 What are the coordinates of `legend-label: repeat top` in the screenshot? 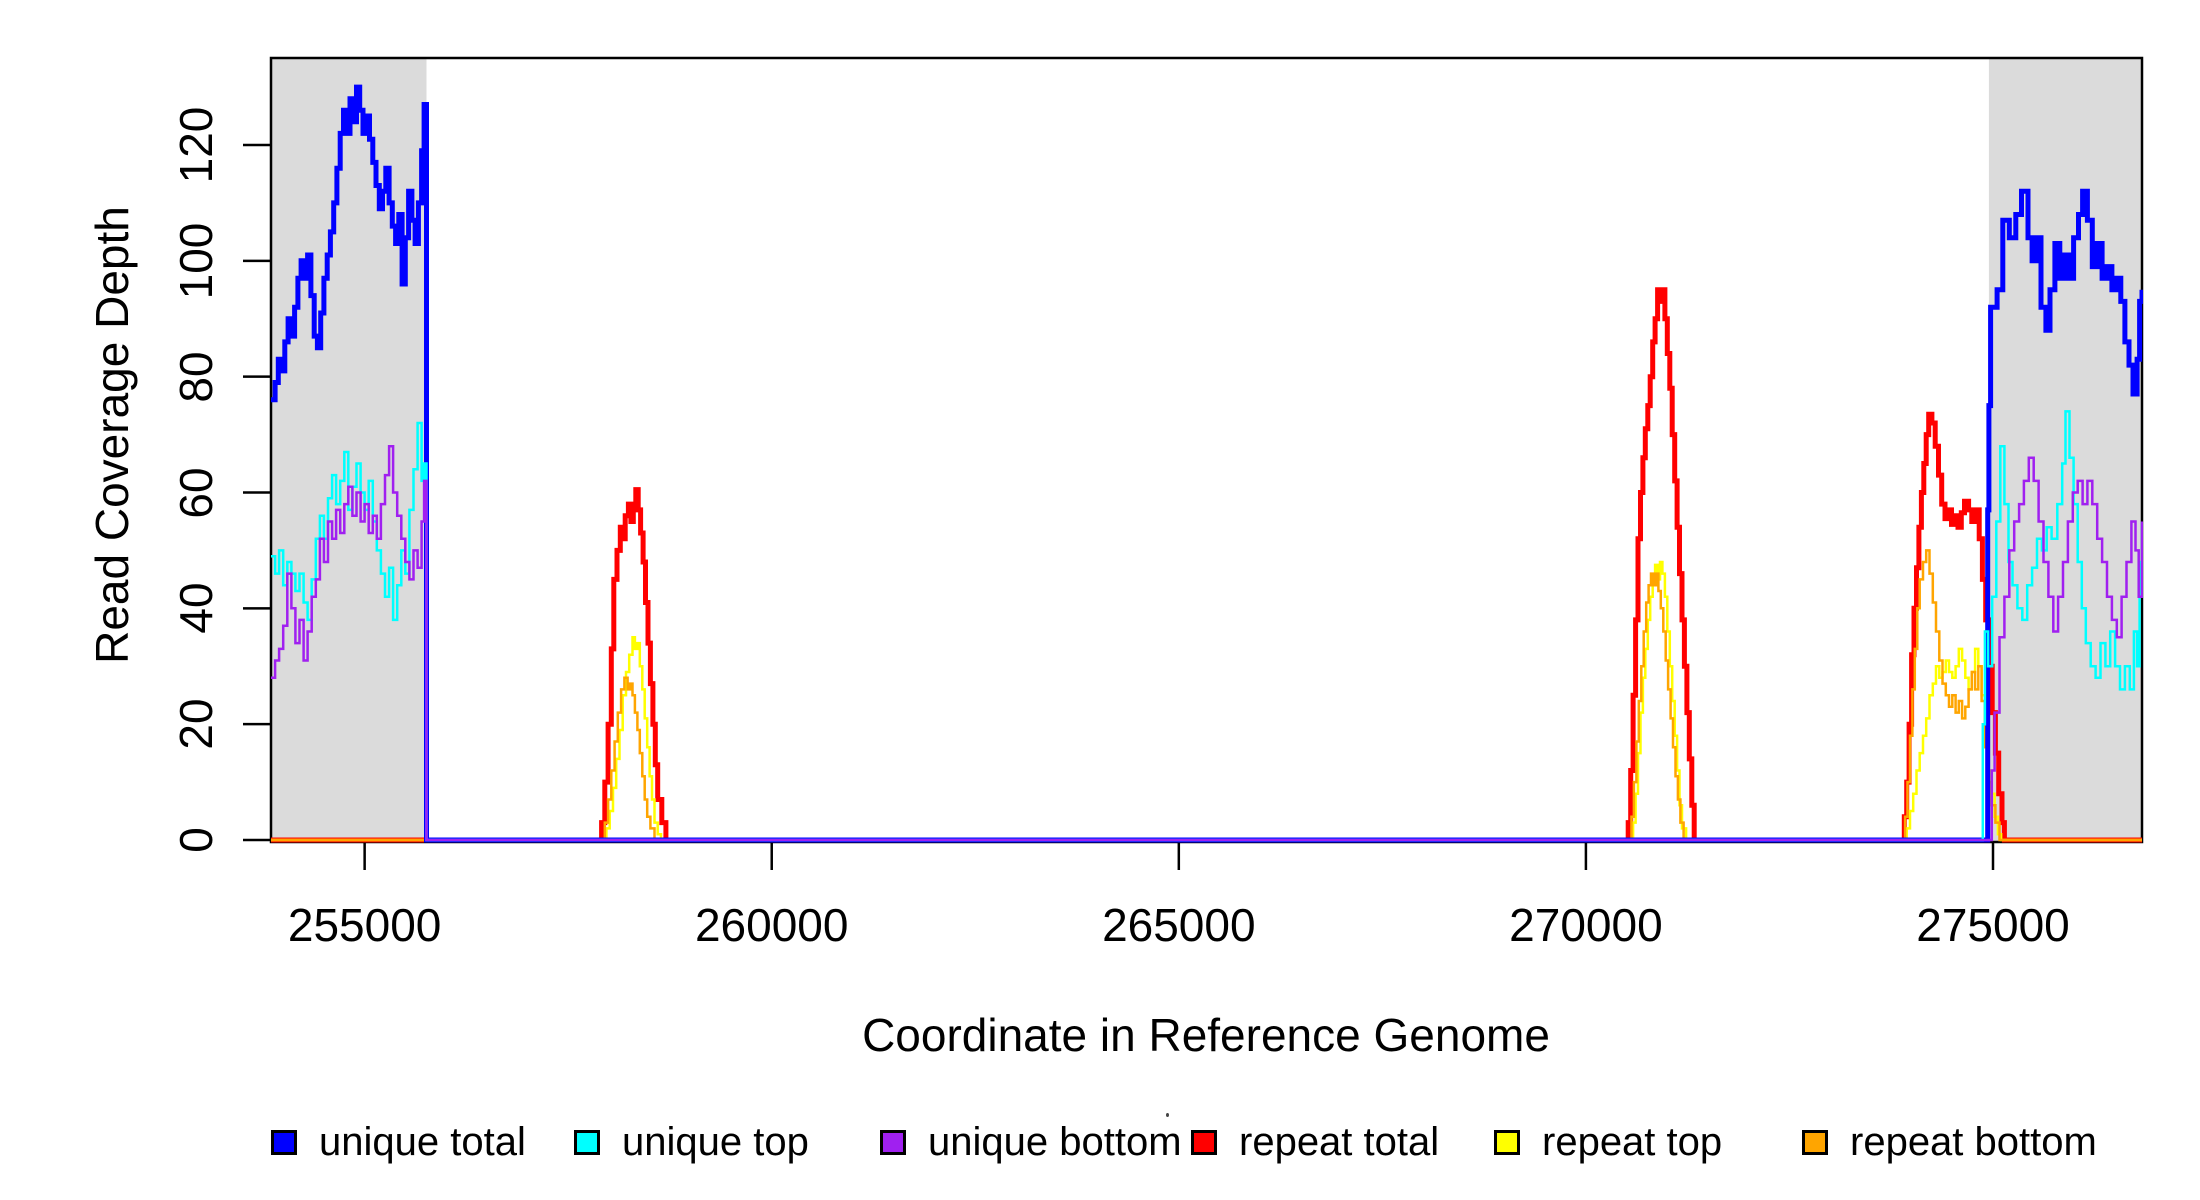 It's located at (1632, 1142).